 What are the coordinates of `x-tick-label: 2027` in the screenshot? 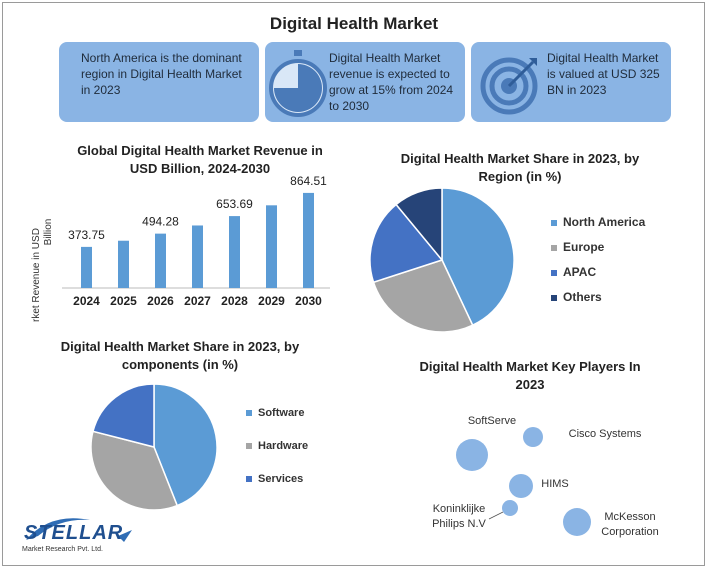 It's located at (197, 301).